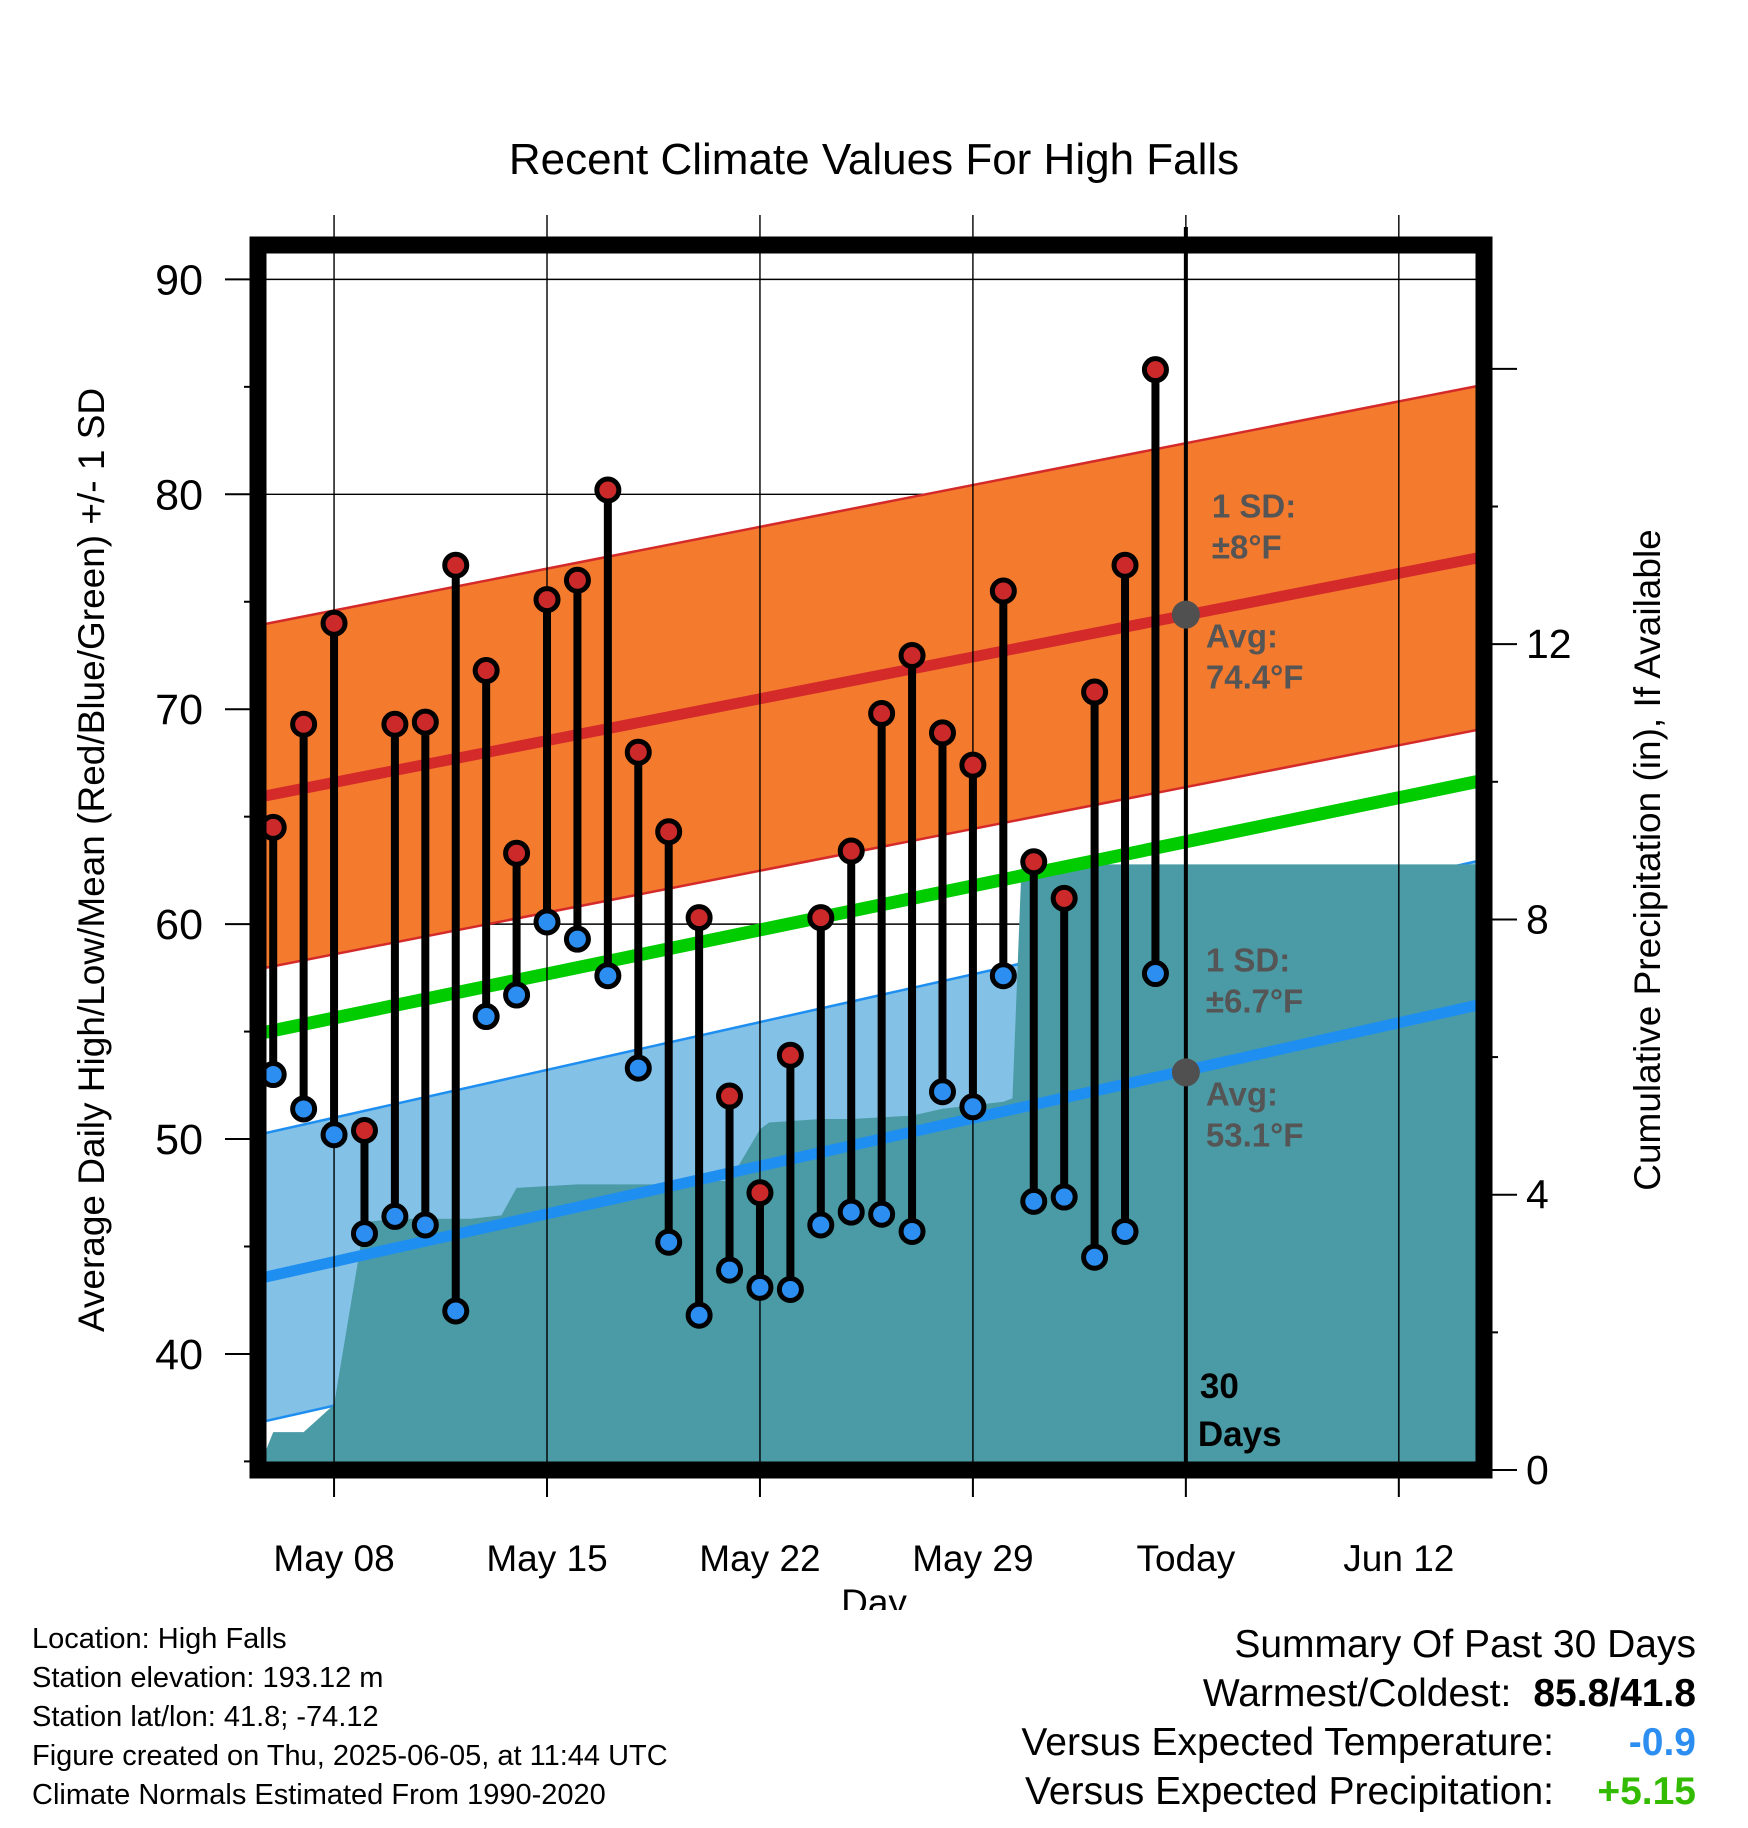 The height and width of the screenshot is (1828, 1748). Describe the element at coordinates (1255, 1134) in the screenshot. I see `low-avg-value: 53.1°F` at that location.